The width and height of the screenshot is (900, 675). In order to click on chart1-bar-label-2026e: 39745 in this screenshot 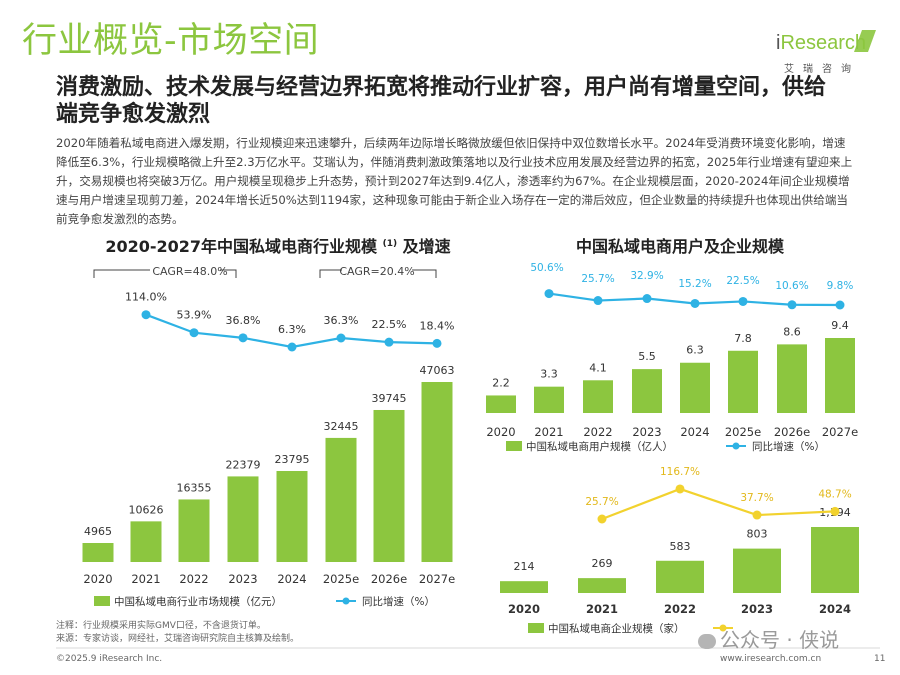, I will do `click(389, 398)`.